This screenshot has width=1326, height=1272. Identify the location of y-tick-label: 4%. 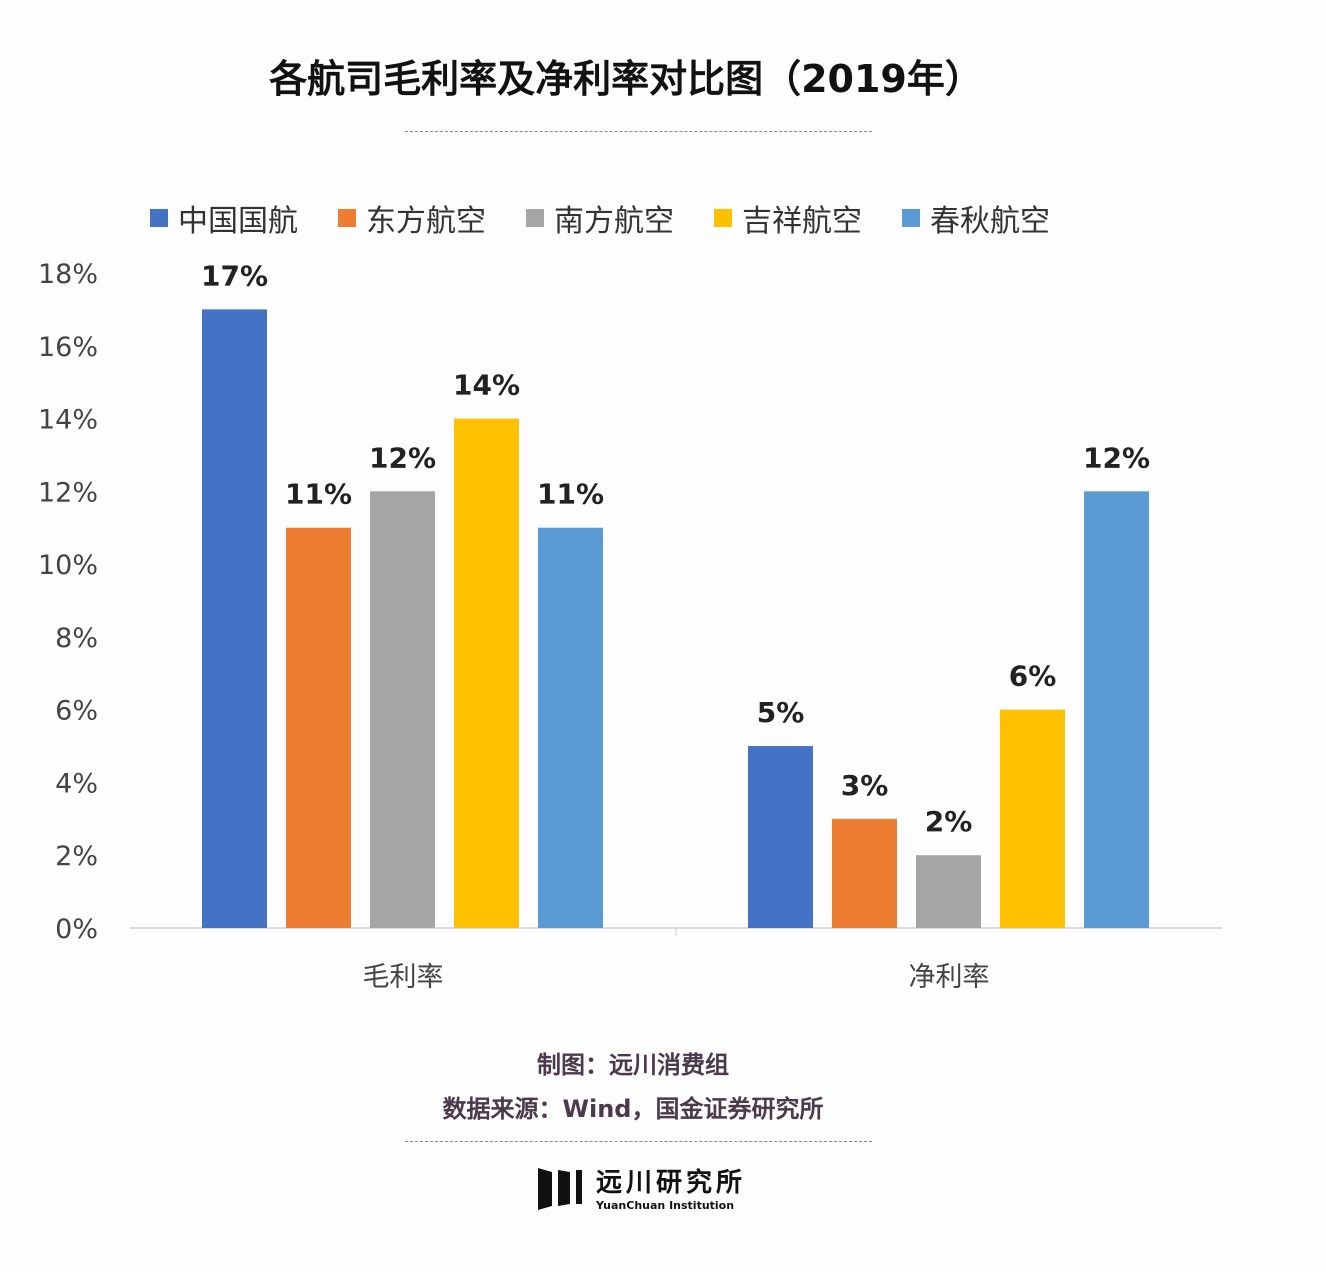
(76, 783).